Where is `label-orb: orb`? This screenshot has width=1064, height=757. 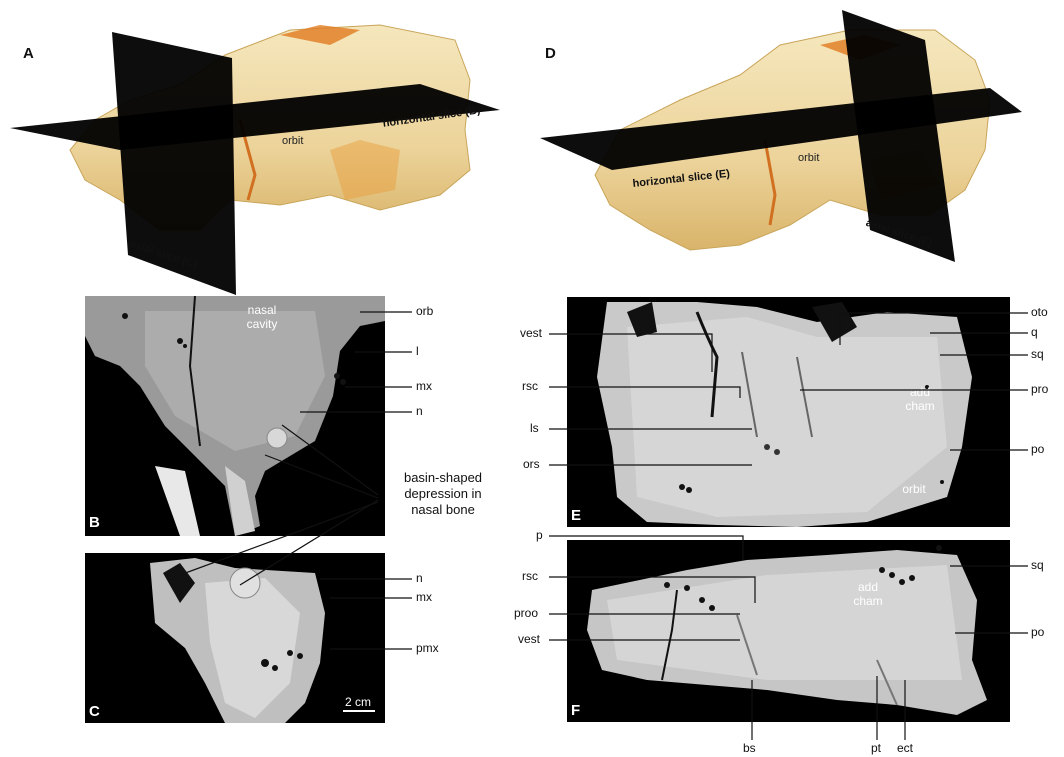 label-orb: orb is located at coordinates (425, 311).